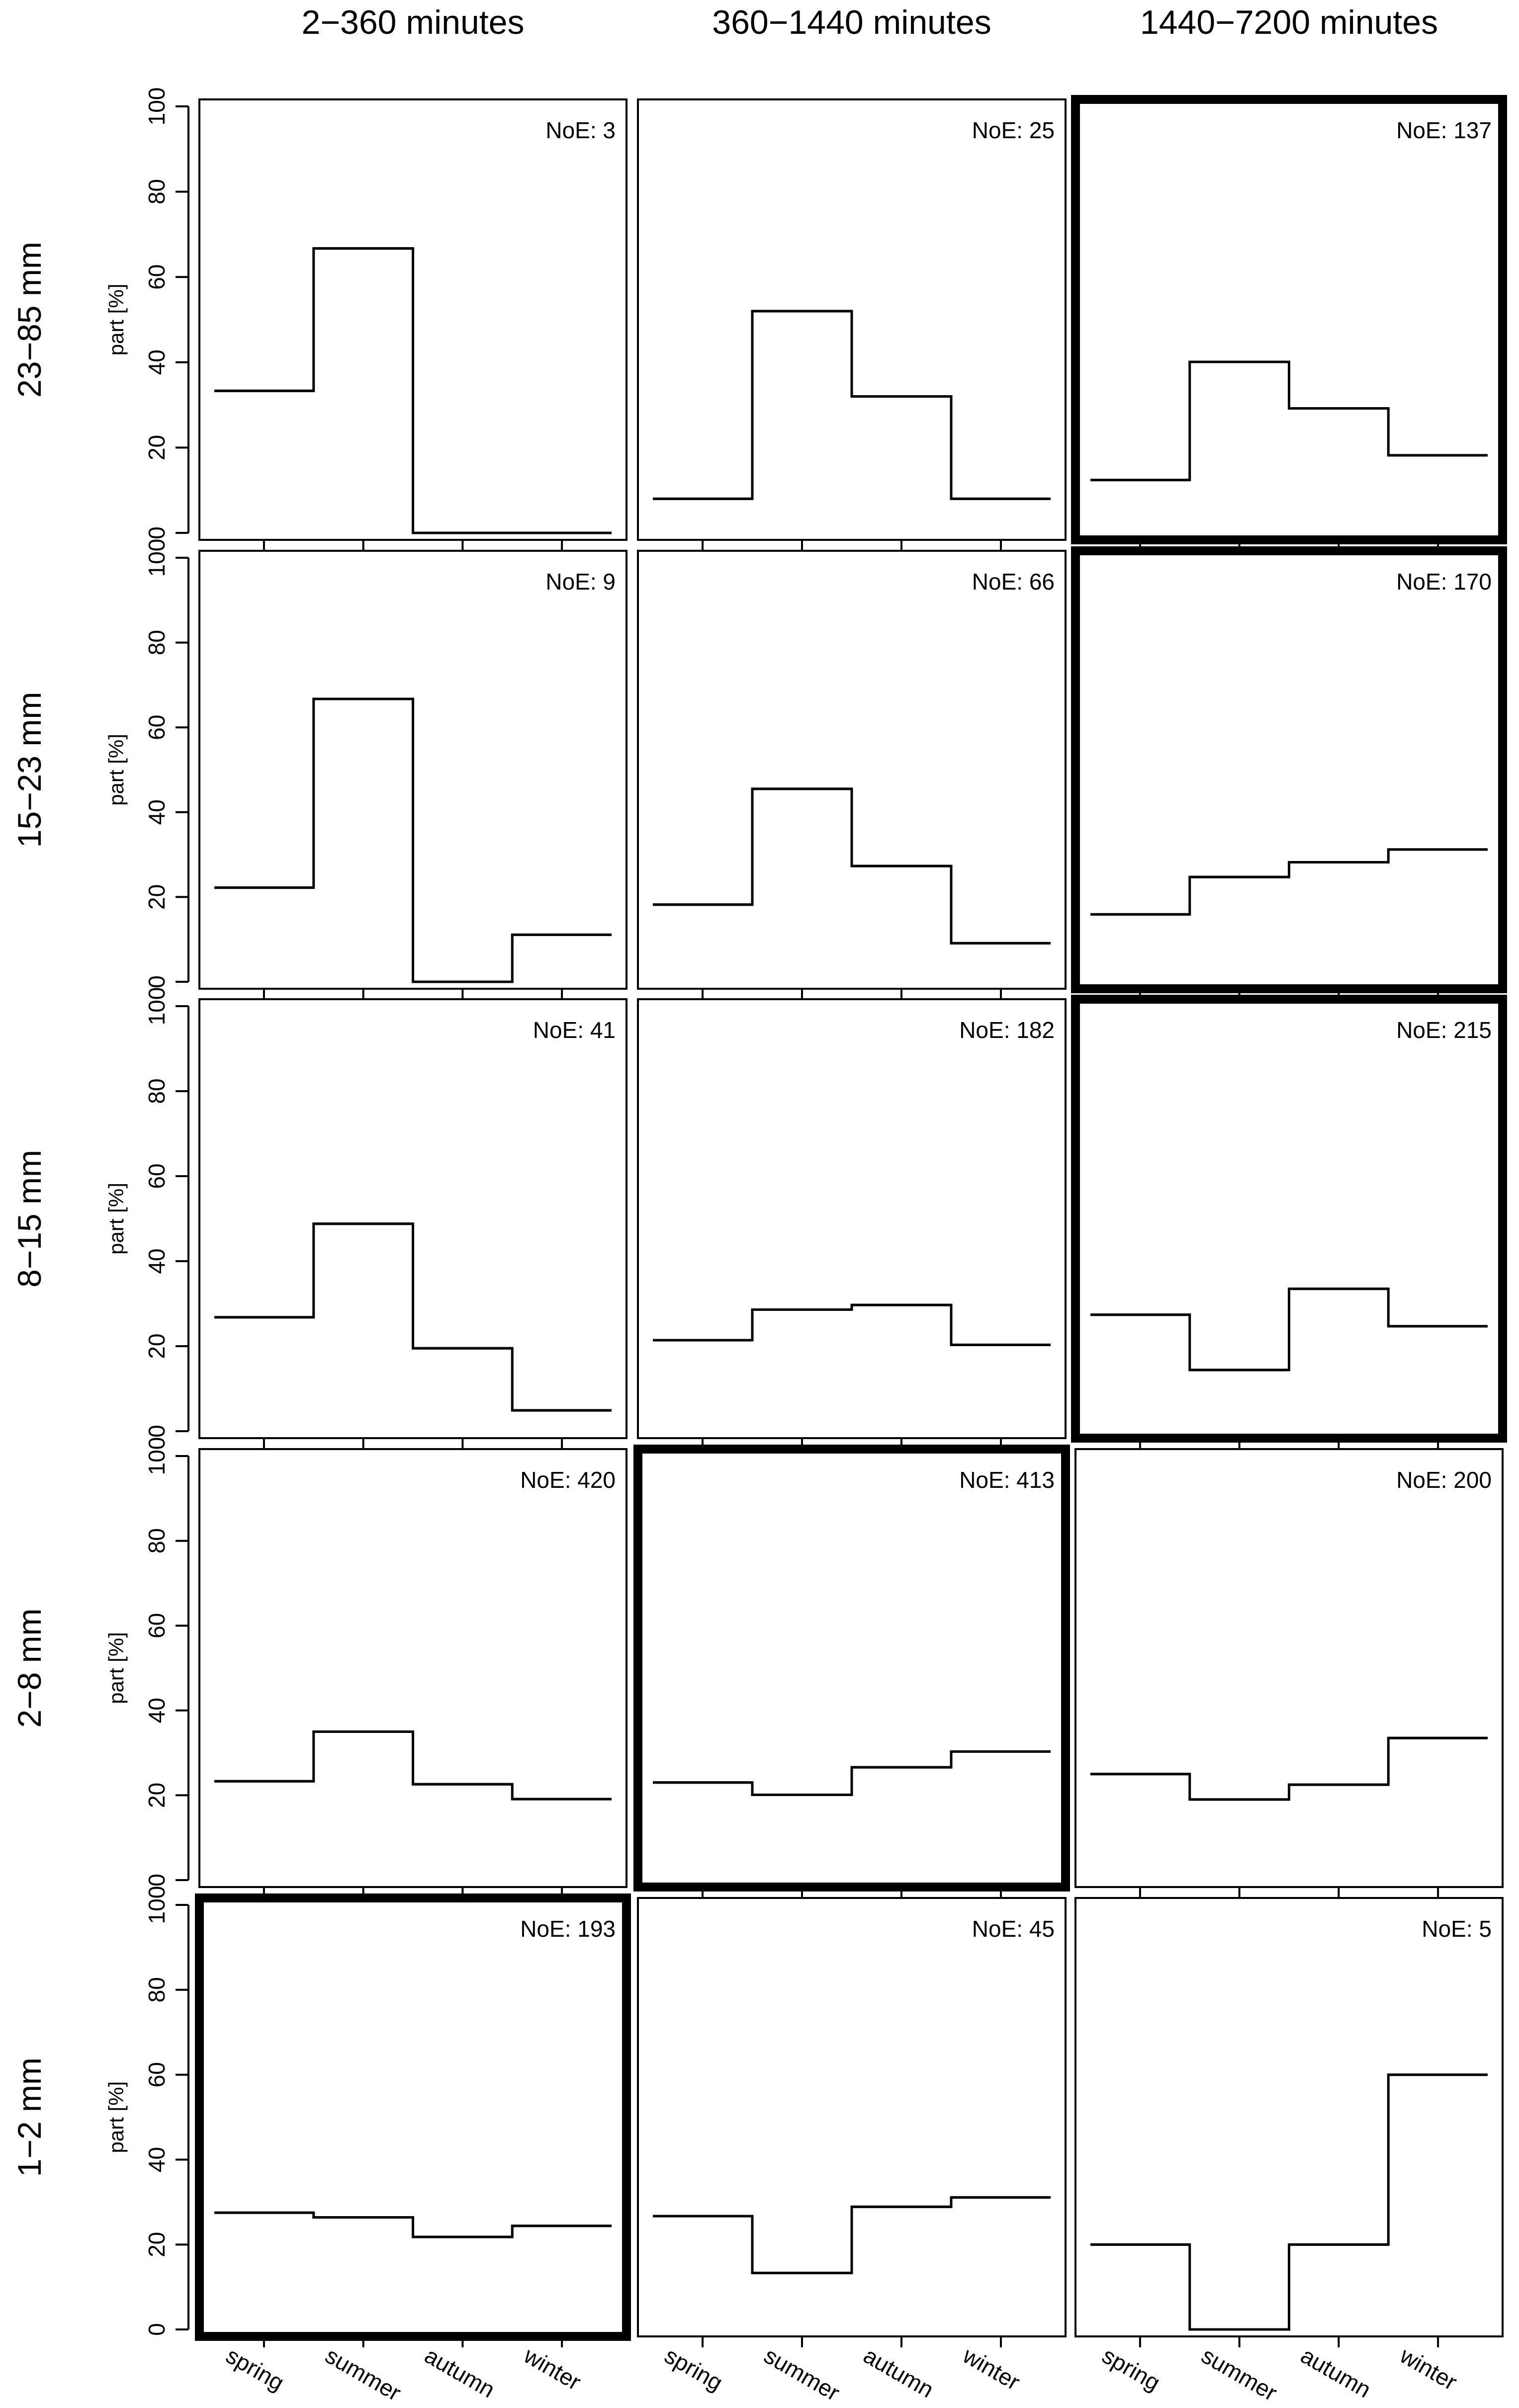 This screenshot has width=1519, height=2408. I want to click on noe-label: NoE: 41, so click(574, 1030).